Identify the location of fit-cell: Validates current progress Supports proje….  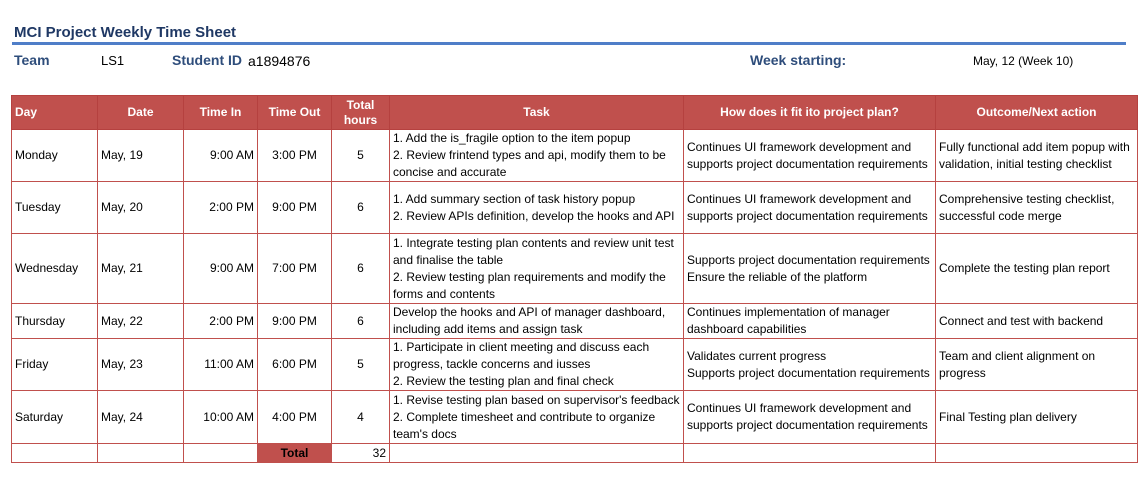
(809, 364).